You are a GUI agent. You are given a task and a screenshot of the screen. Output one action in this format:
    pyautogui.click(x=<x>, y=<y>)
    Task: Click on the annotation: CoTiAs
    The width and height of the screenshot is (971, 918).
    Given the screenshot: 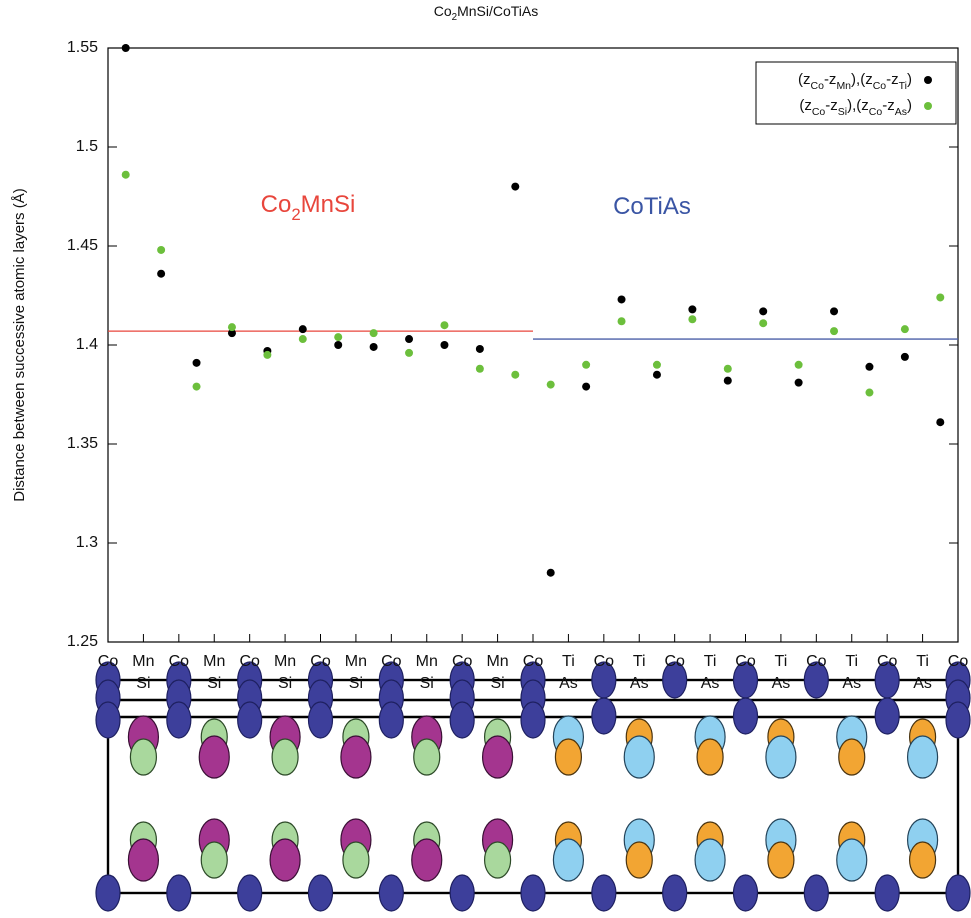 What is the action you would take?
    pyautogui.click(x=652, y=206)
    